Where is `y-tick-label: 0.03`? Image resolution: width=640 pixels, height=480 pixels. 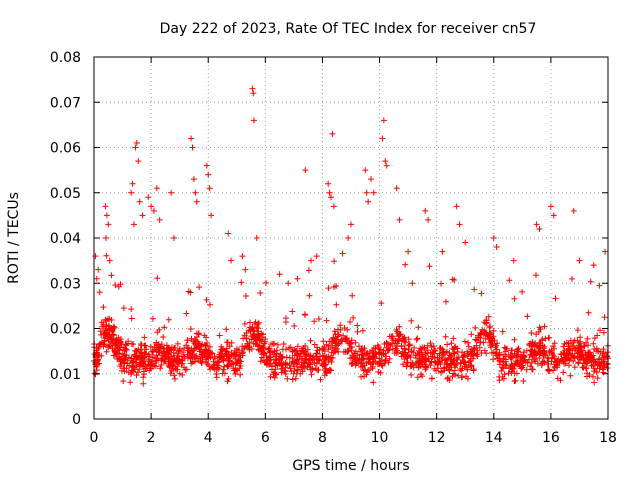 y-tick-label: 0.03 is located at coordinates (65, 284).